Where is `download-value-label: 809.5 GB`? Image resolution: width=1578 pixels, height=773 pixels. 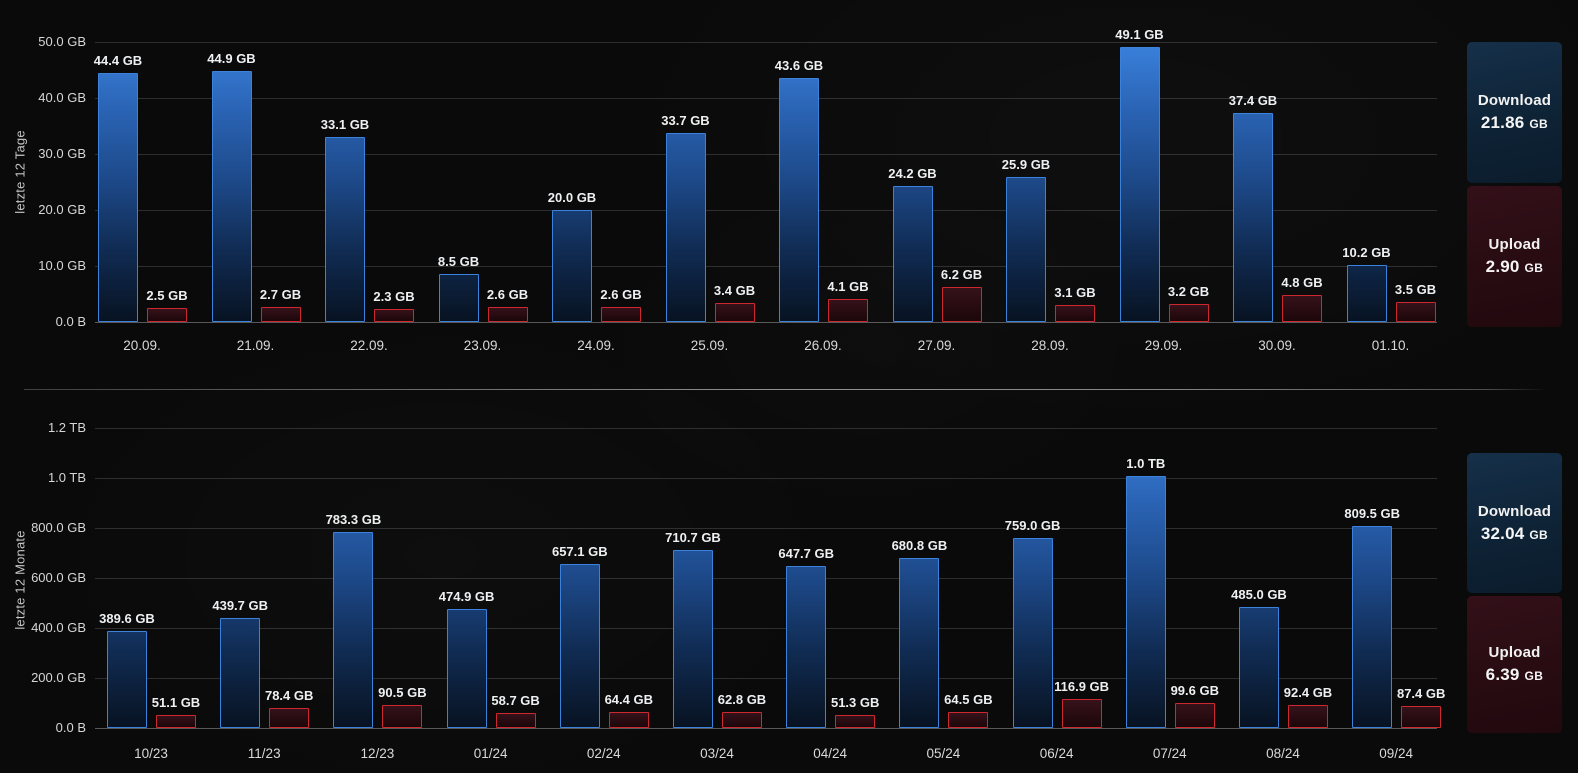
download-value-label: 809.5 GB is located at coordinates (1372, 513).